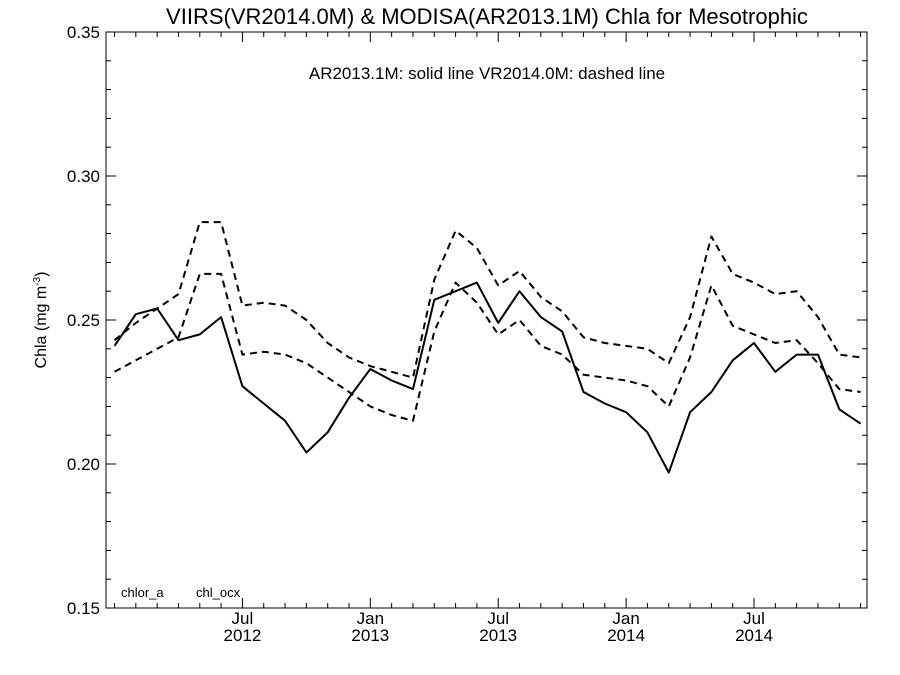  What do you see at coordinates (83, 32) in the screenshot?
I see `y-tick-label: 0.35` at bounding box center [83, 32].